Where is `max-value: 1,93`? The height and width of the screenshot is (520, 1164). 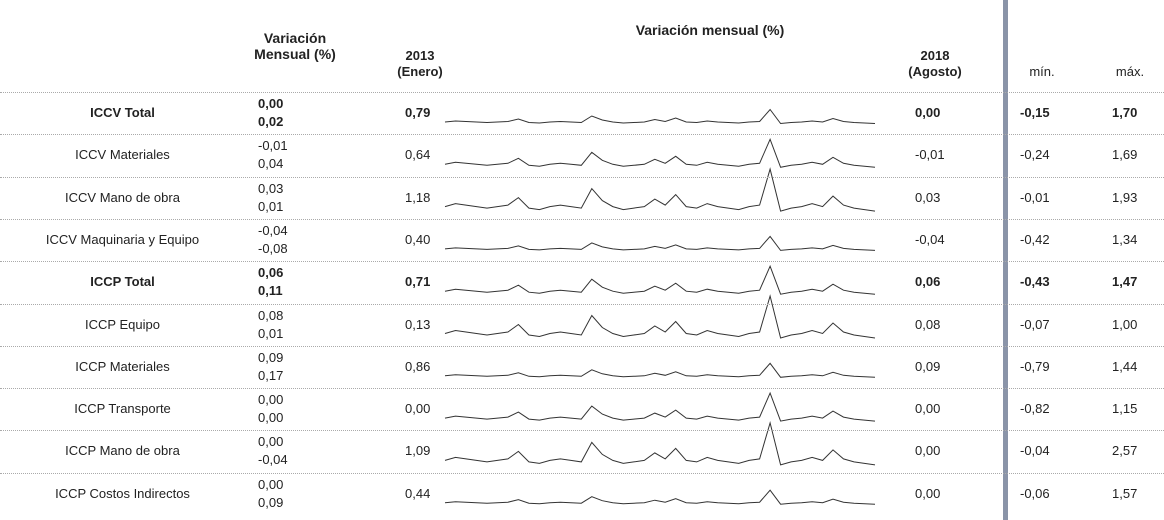
max-value: 1,93 is located at coordinates (1125, 197).